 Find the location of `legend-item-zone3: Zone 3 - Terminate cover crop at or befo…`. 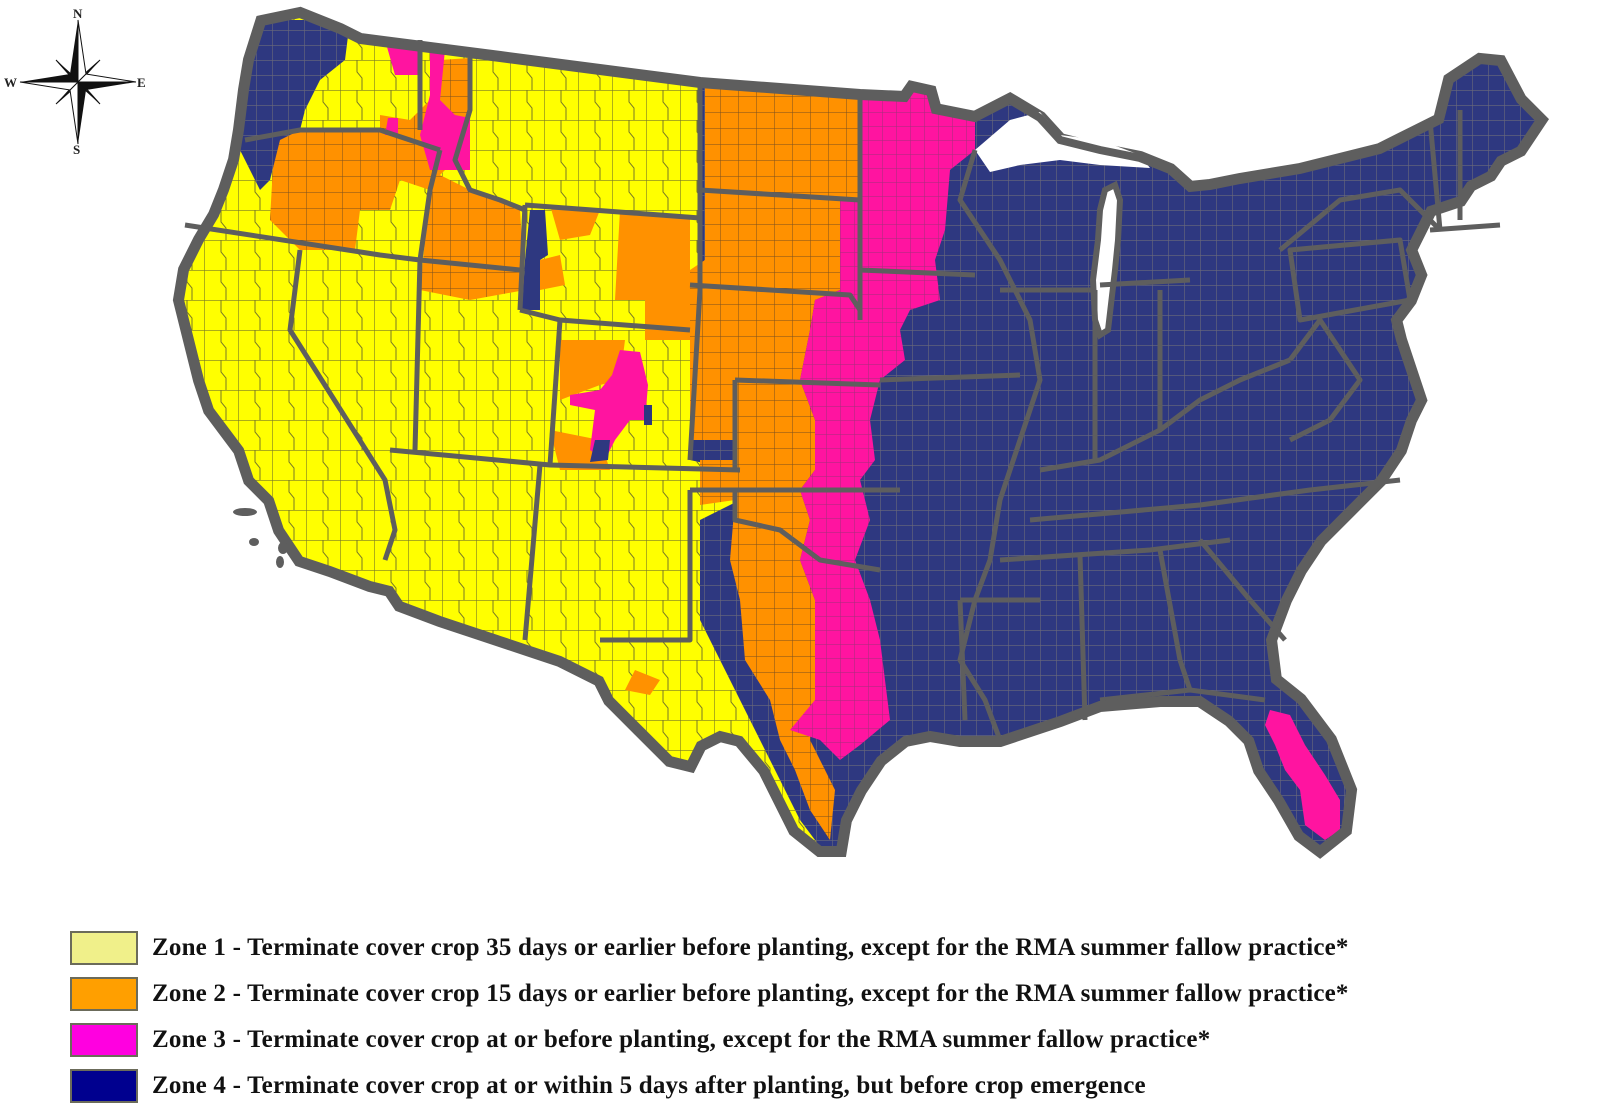

legend-item-zone3: Zone 3 - Terminate cover crop at or befo… is located at coordinates (709, 1040).